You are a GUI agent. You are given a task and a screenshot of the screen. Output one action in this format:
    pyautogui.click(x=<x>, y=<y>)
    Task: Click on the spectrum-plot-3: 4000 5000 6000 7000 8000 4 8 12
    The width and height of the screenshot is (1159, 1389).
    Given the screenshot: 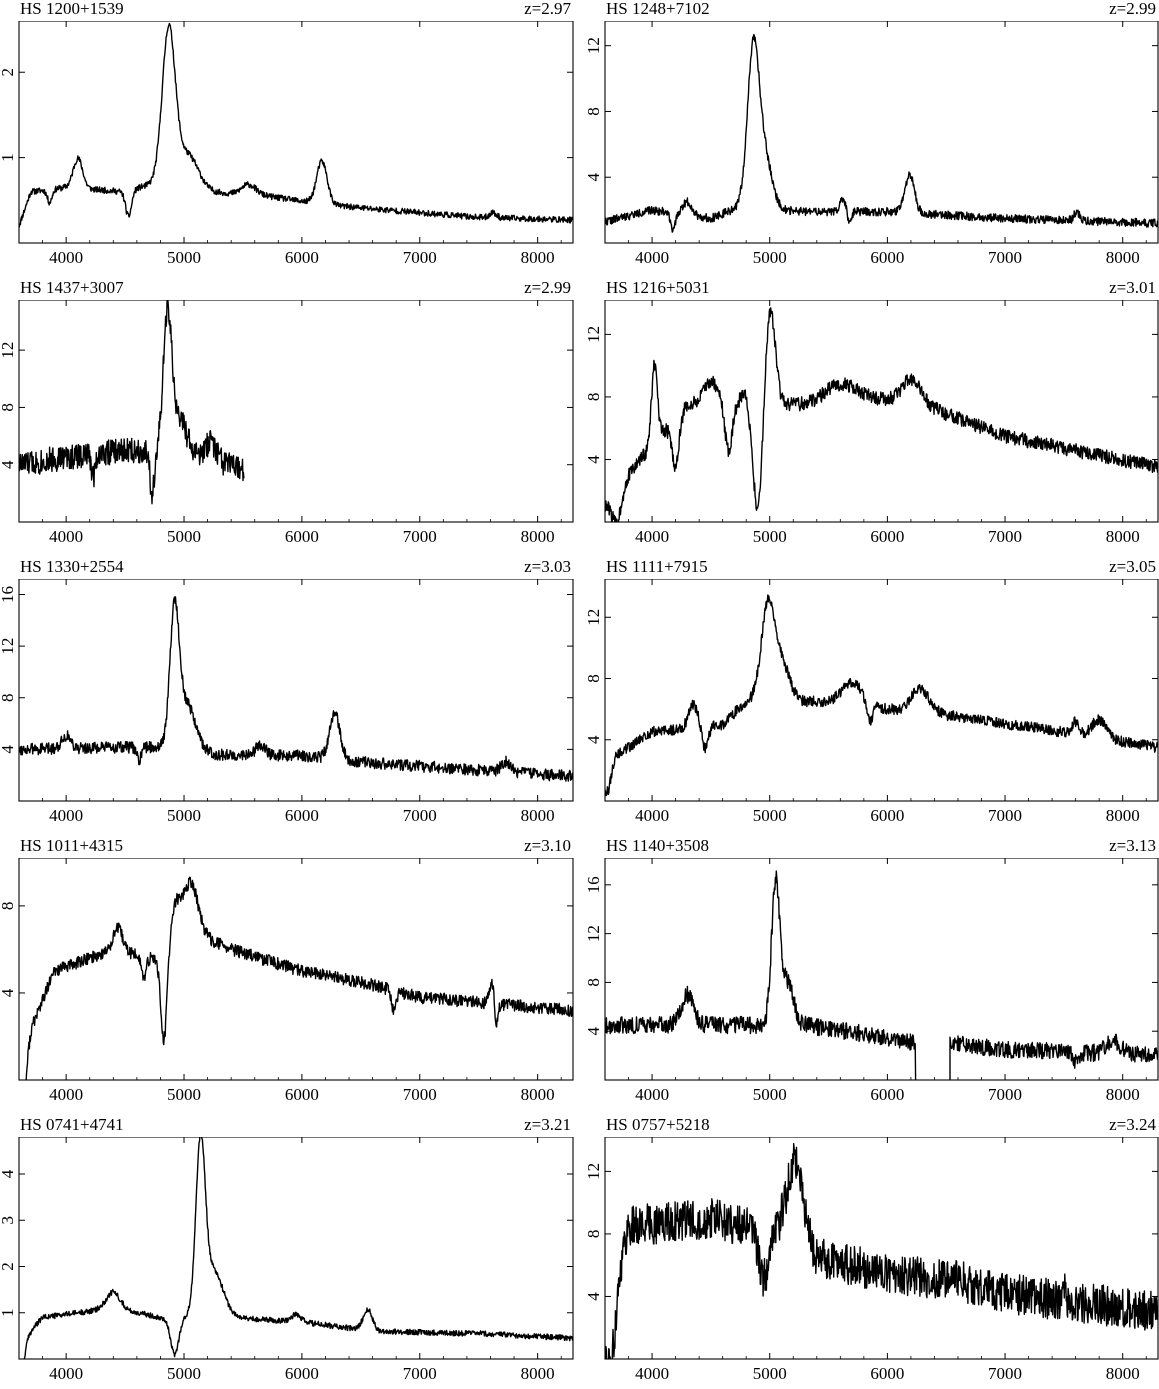 What is the action you would take?
    pyautogui.click(x=872, y=423)
    